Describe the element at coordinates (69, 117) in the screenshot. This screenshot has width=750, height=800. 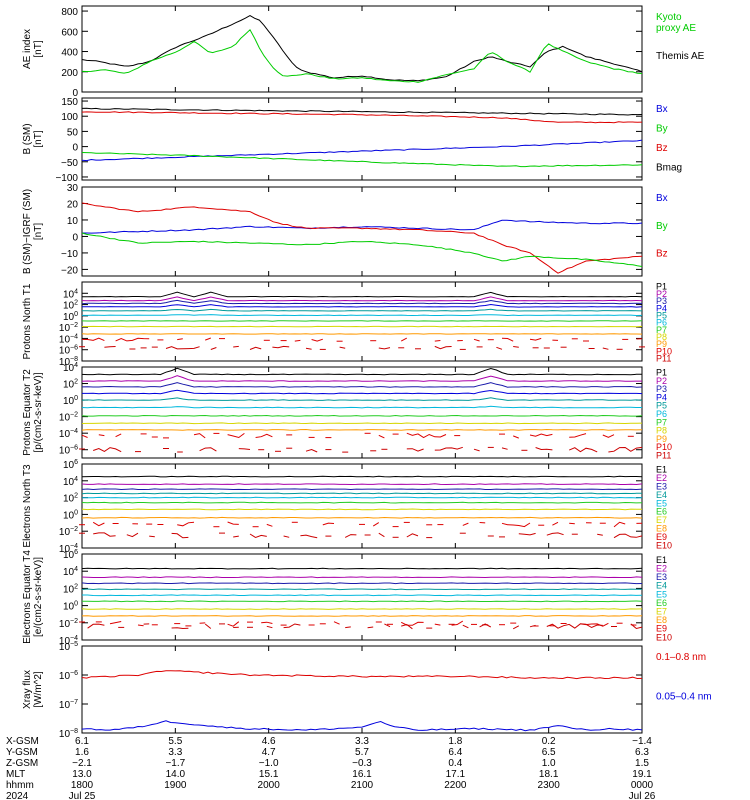
I see `y-tick-label: 100` at that location.